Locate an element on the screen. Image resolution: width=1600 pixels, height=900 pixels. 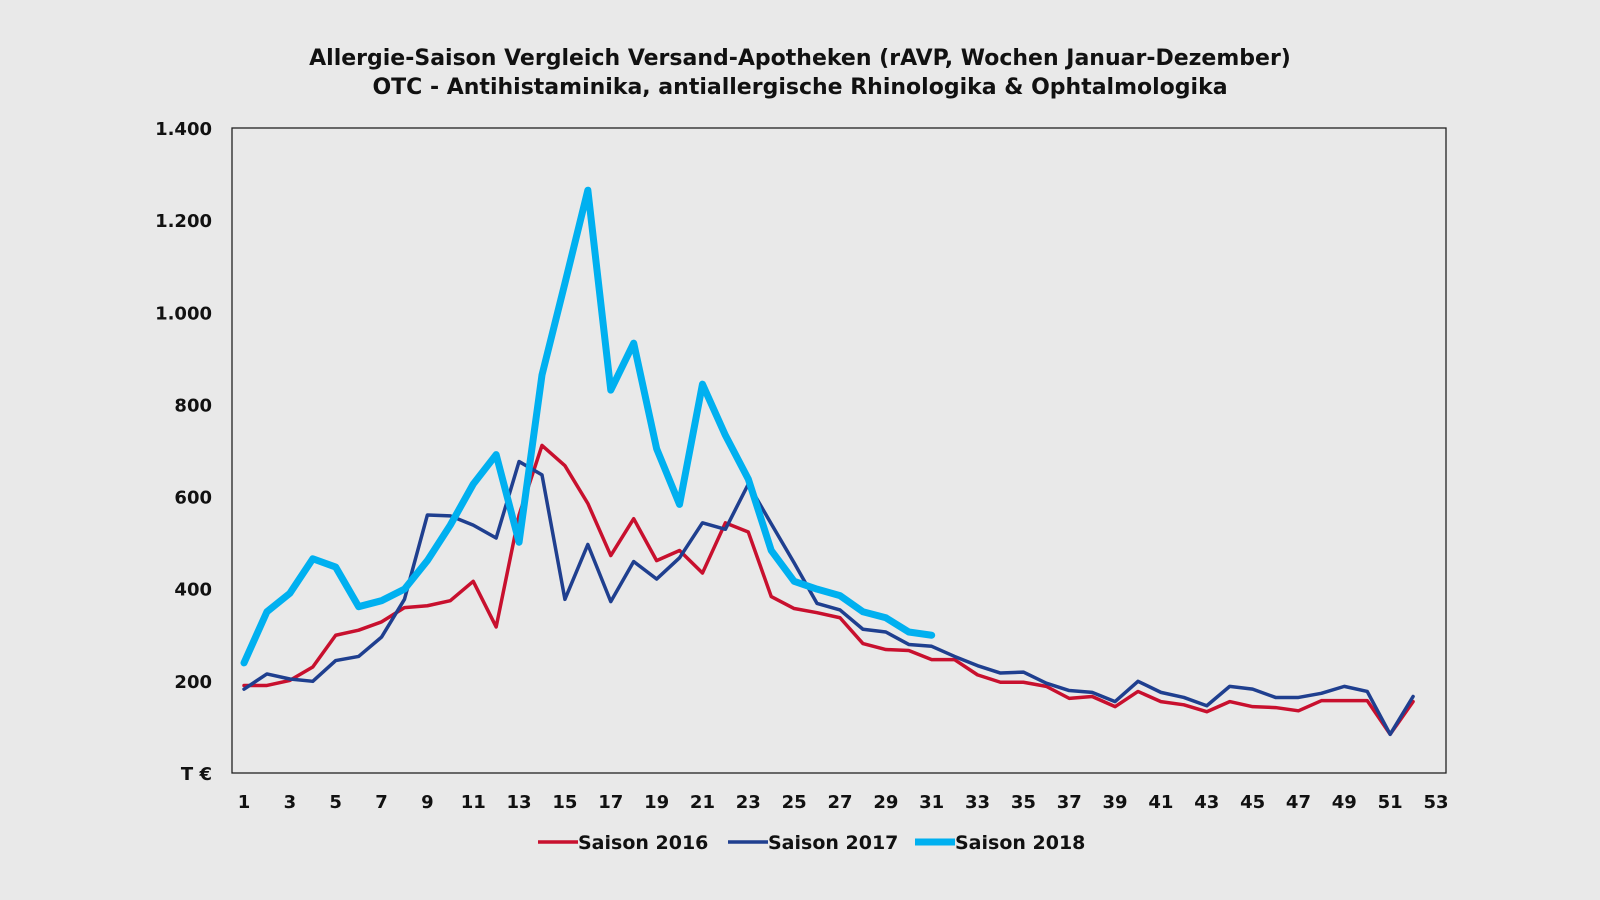
x-tick-label: 7 is located at coordinates (381, 802).